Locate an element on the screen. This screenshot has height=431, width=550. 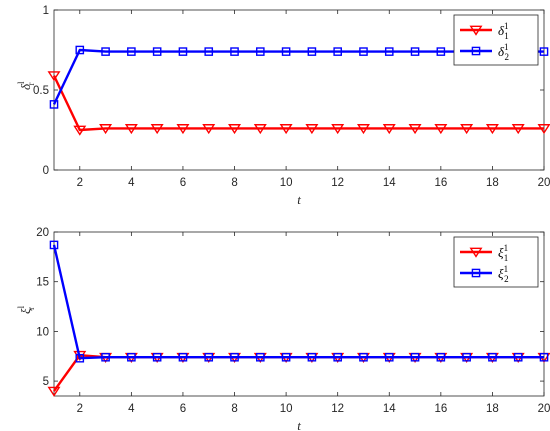
y-tick-label: 10 is located at coordinates (42, 332).